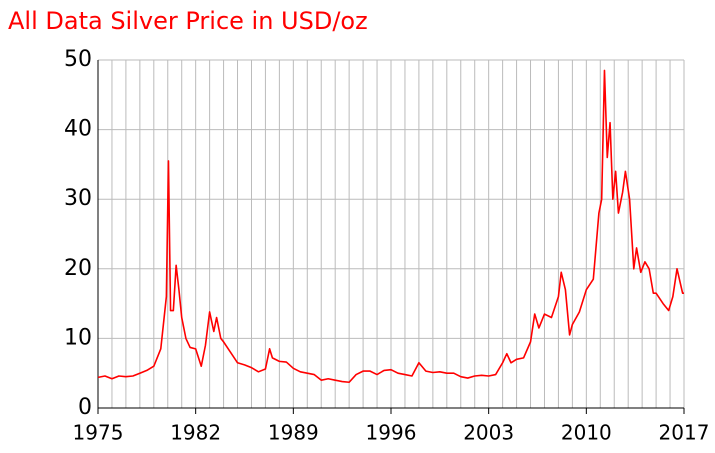 The width and height of the screenshot is (715, 453). I want to click on y-tick-label: 20, so click(78, 268).